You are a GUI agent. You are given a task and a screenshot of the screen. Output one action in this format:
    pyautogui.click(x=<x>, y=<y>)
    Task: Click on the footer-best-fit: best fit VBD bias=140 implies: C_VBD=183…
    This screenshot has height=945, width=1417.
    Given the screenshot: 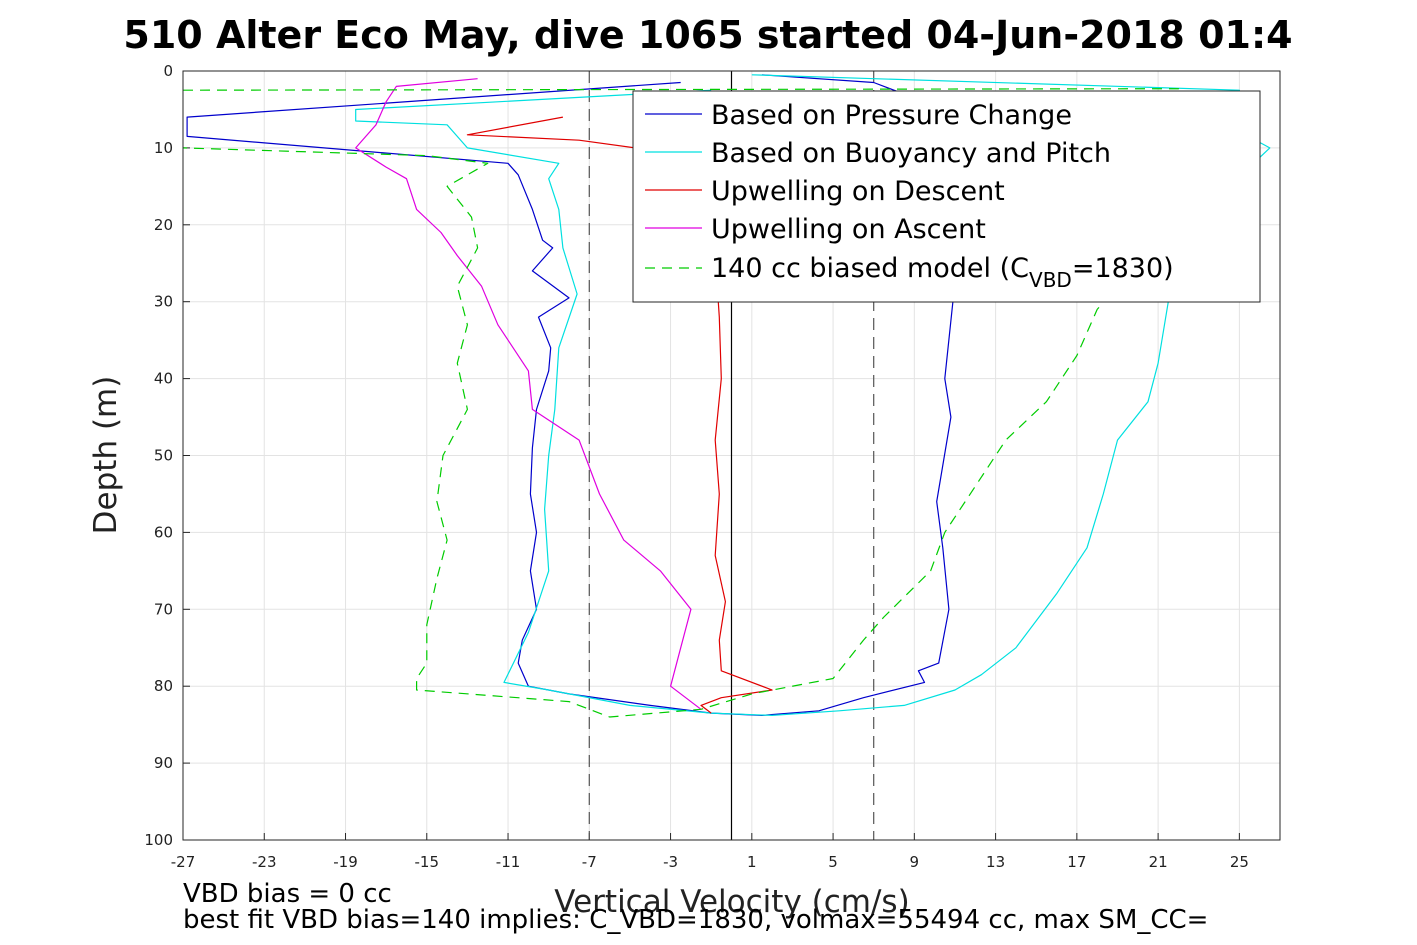 What is the action you would take?
    pyautogui.click(x=695, y=920)
    